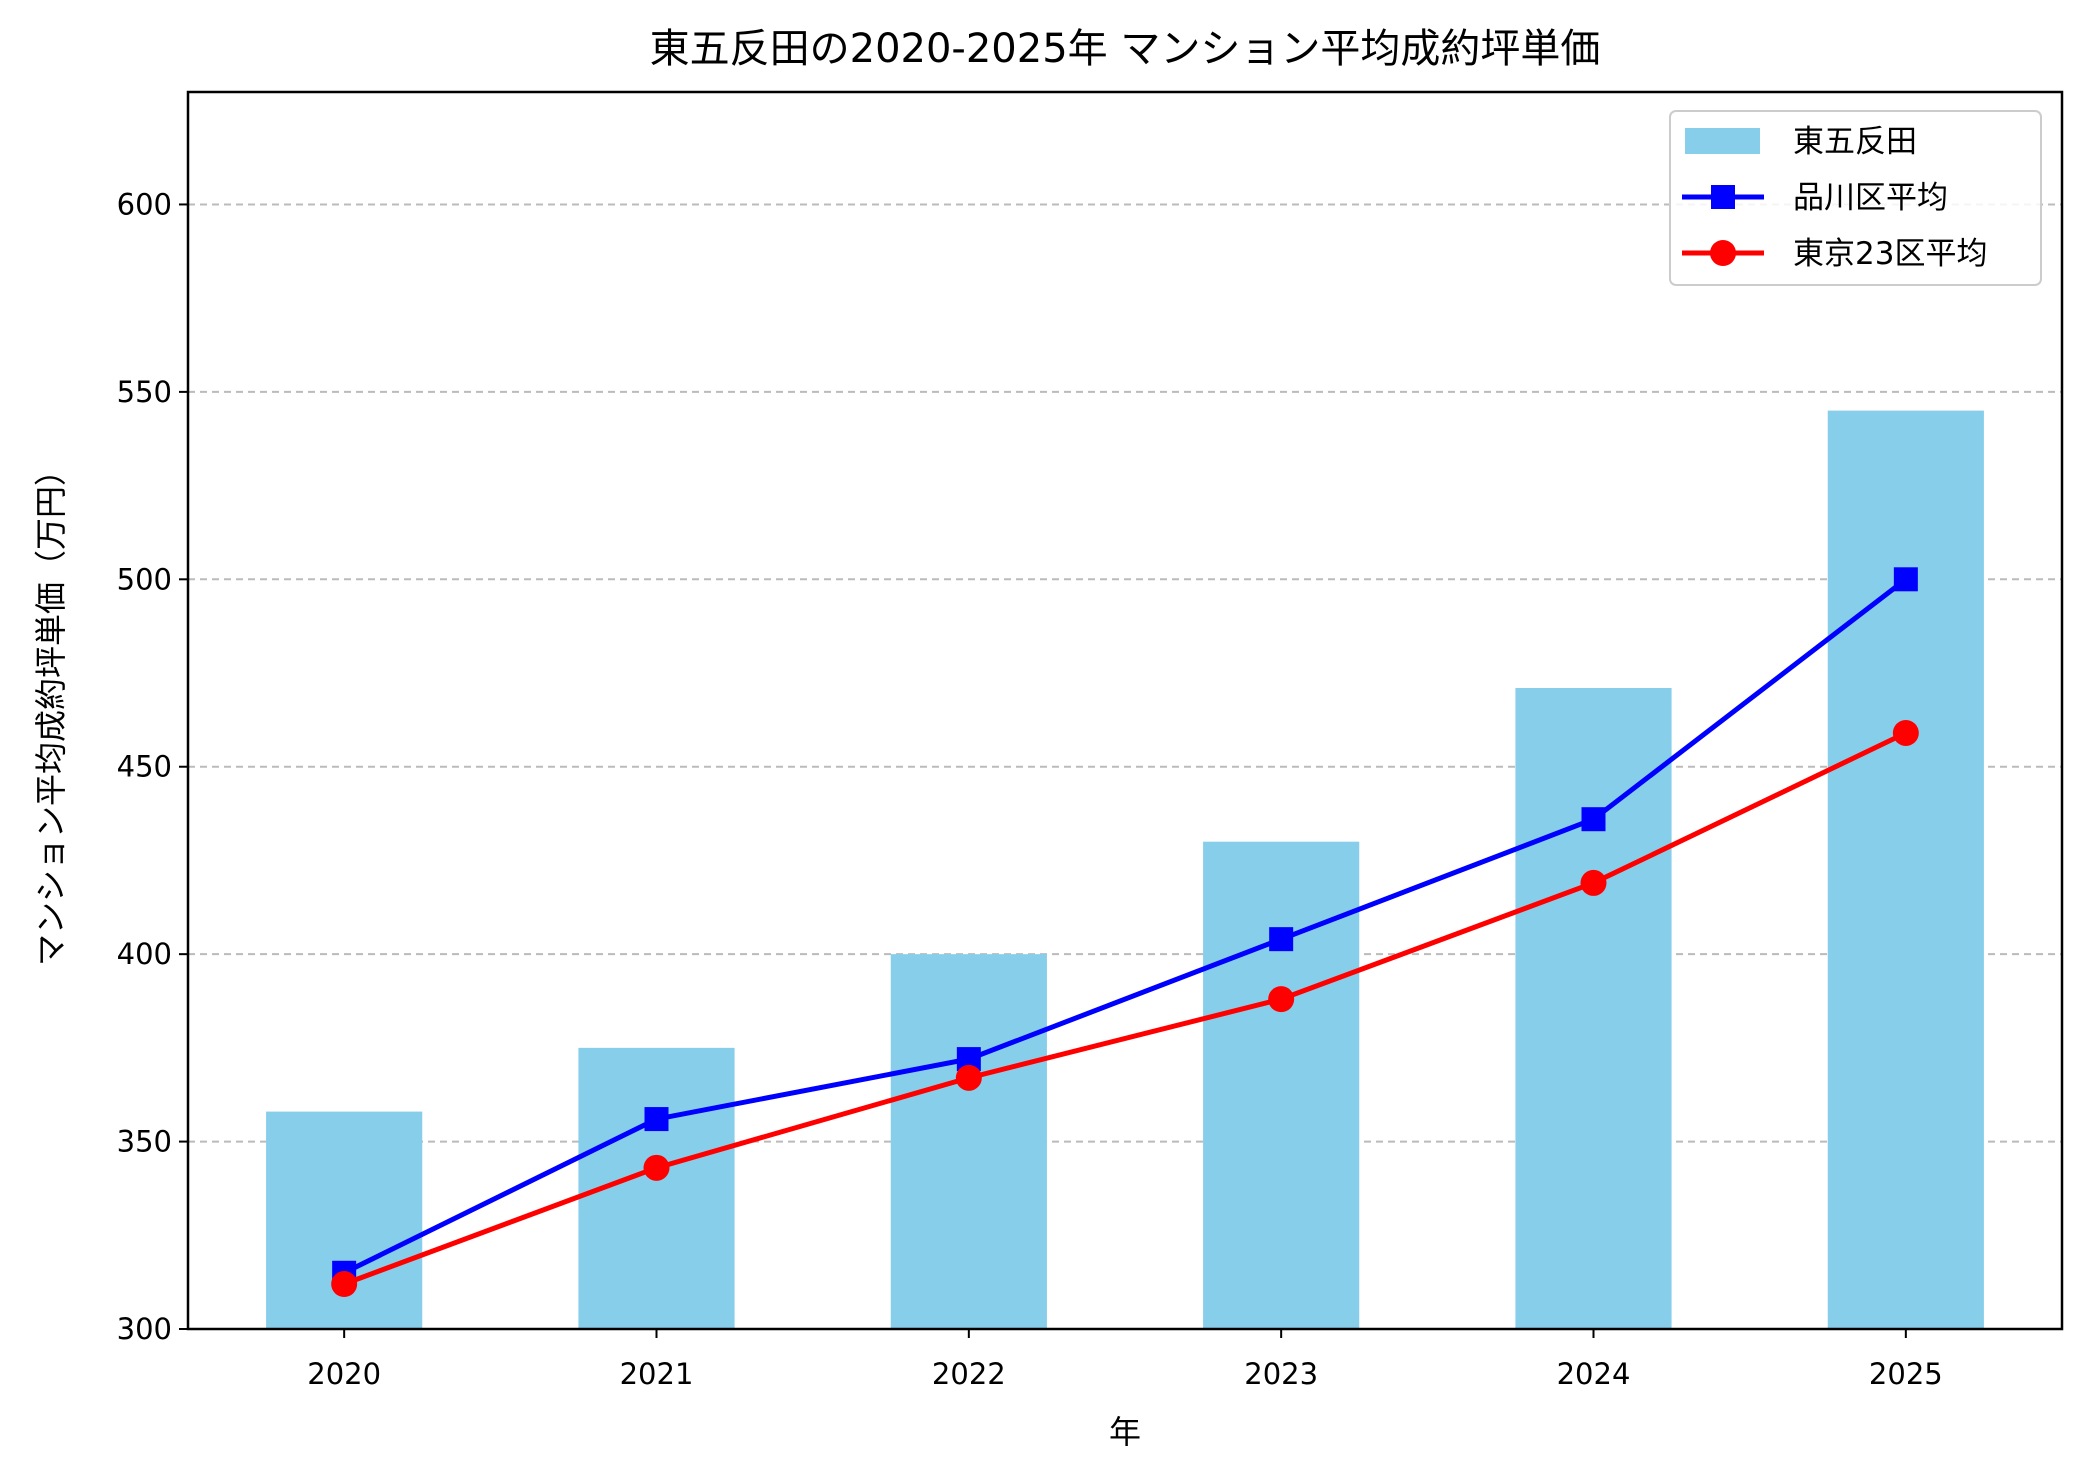  I want to click on y-tick-label: 500, so click(144, 579).